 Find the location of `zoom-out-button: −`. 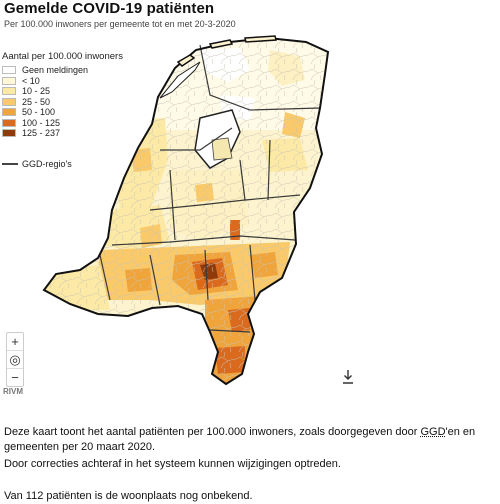

zoom-out-button: − is located at coordinates (15, 377).